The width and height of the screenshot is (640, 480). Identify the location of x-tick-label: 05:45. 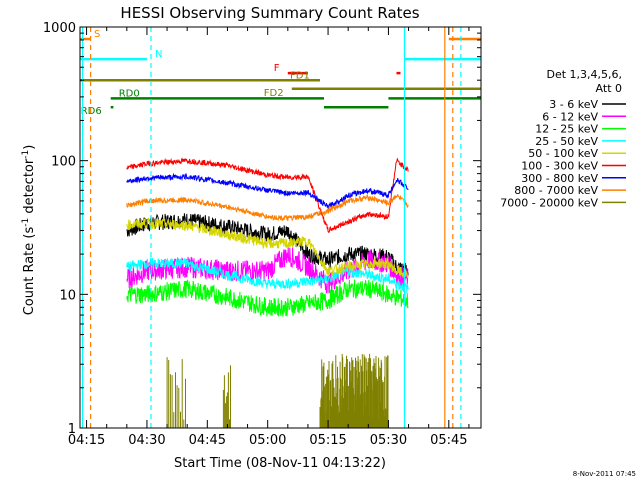
(448, 440).